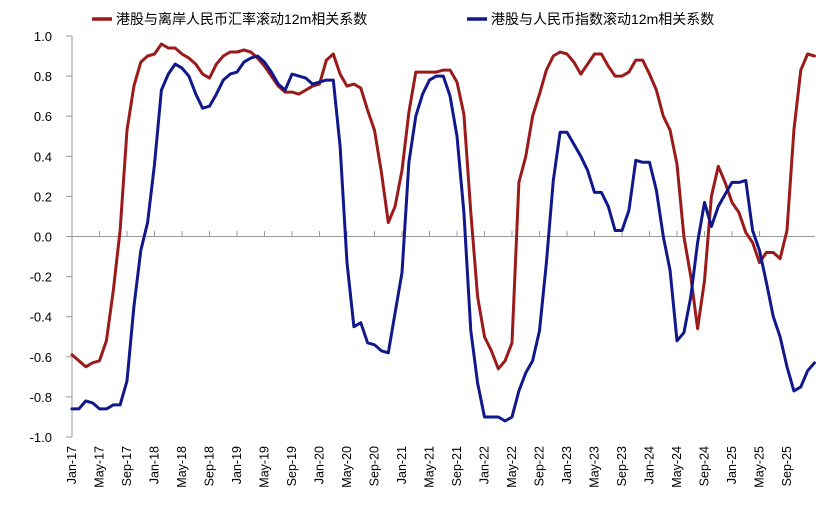 This screenshot has width=830, height=522. Describe the element at coordinates (567, 465) in the screenshot. I see `x-tick-label: Jan-23` at that location.